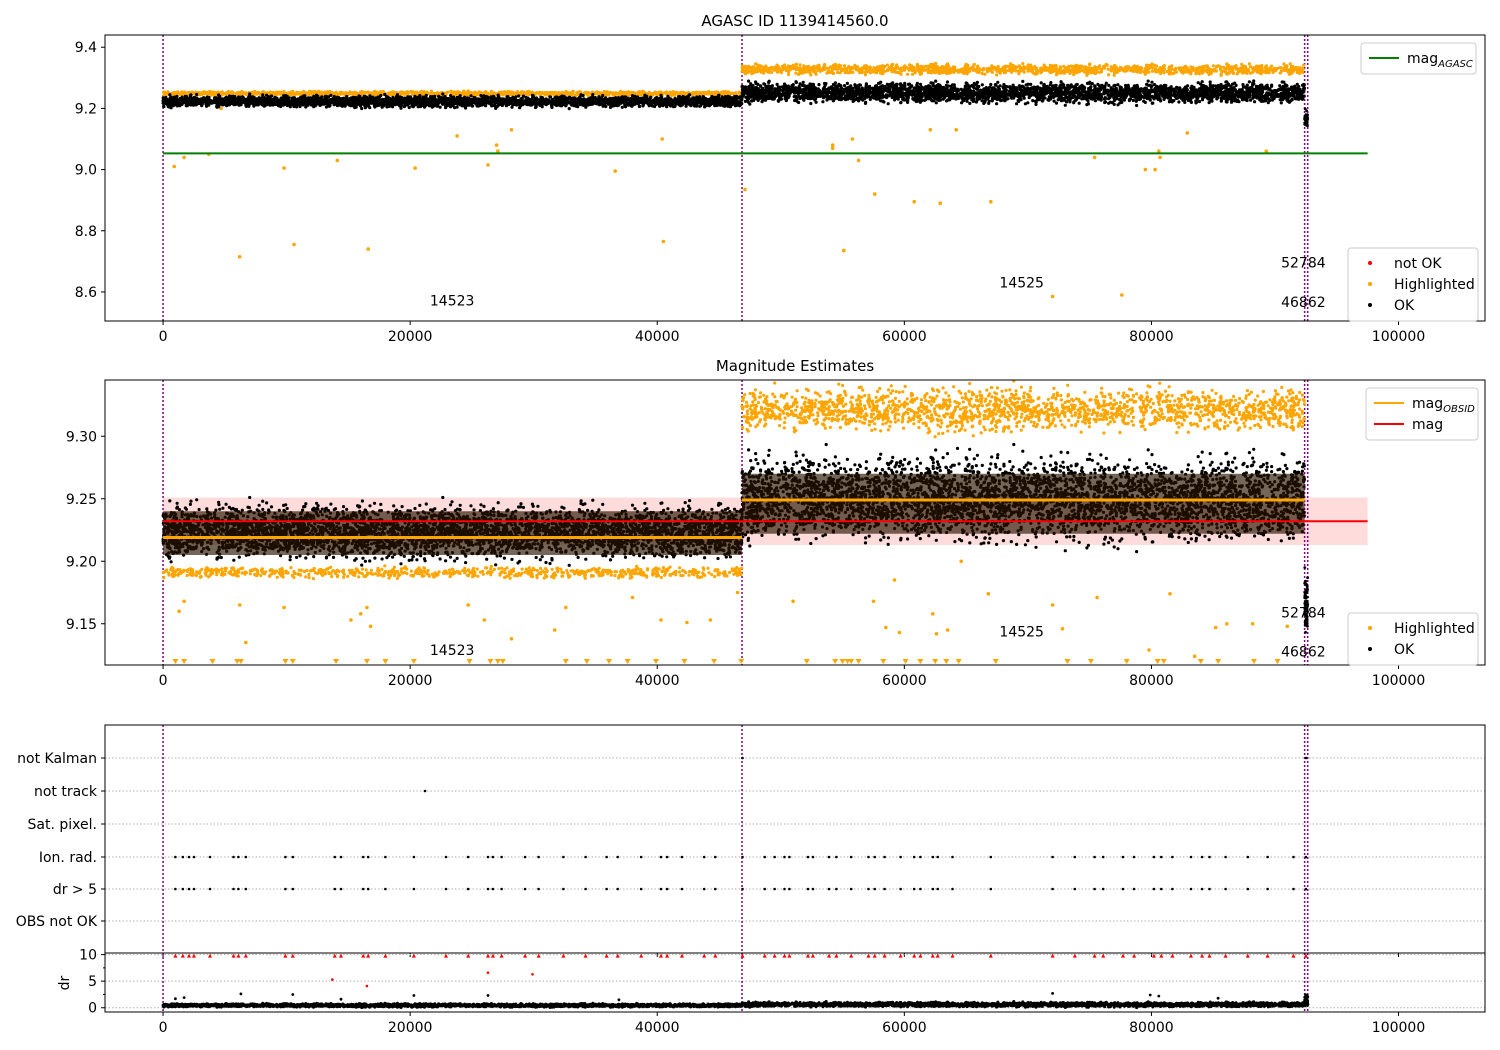 This screenshot has width=1500, height=1050. I want to click on panel-agasc-title: AGASC ID 1139414560.0, so click(794, 21).